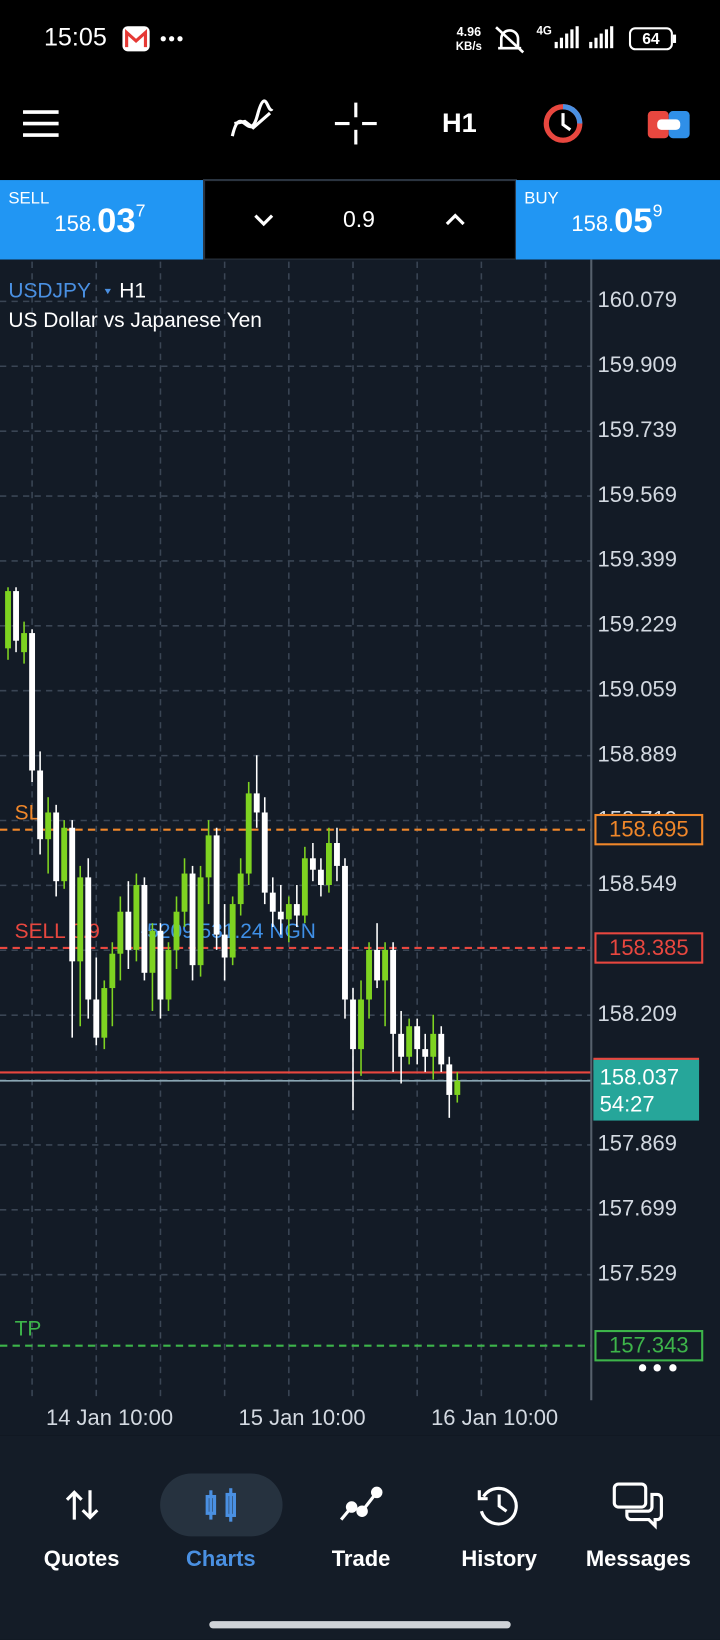 This screenshot has width=720, height=1640. I want to click on level-label: SL, so click(28, 812).